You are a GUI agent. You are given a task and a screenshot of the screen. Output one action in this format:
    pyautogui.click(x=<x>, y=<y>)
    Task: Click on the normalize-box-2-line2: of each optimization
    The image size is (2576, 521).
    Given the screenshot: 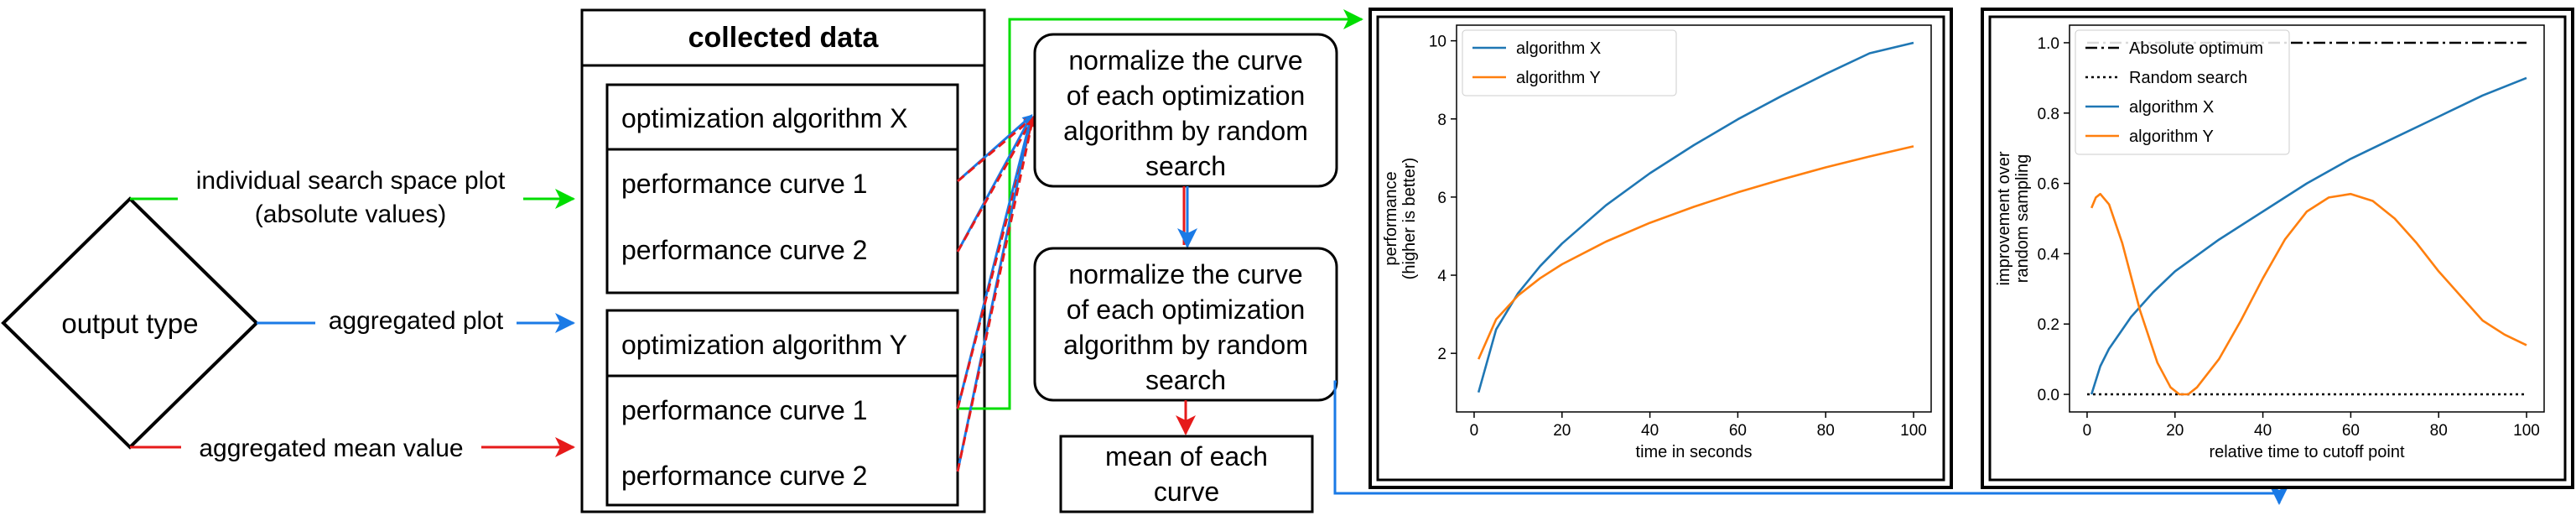 What is the action you would take?
    pyautogui.click(x=1186, y=309)
    